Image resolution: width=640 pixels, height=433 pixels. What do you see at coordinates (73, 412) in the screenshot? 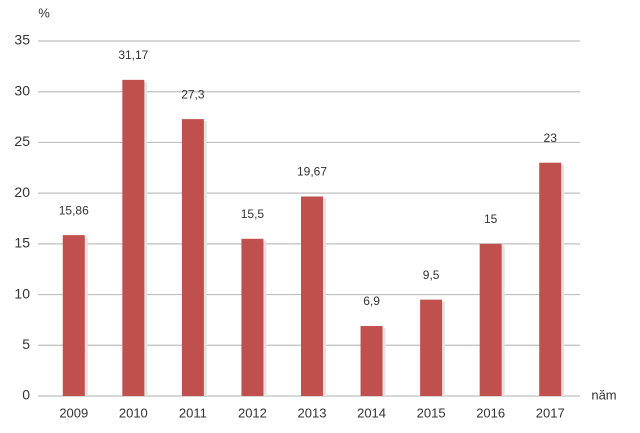
I see `x-tick-label: 2009` at bounding box center [73, 412].